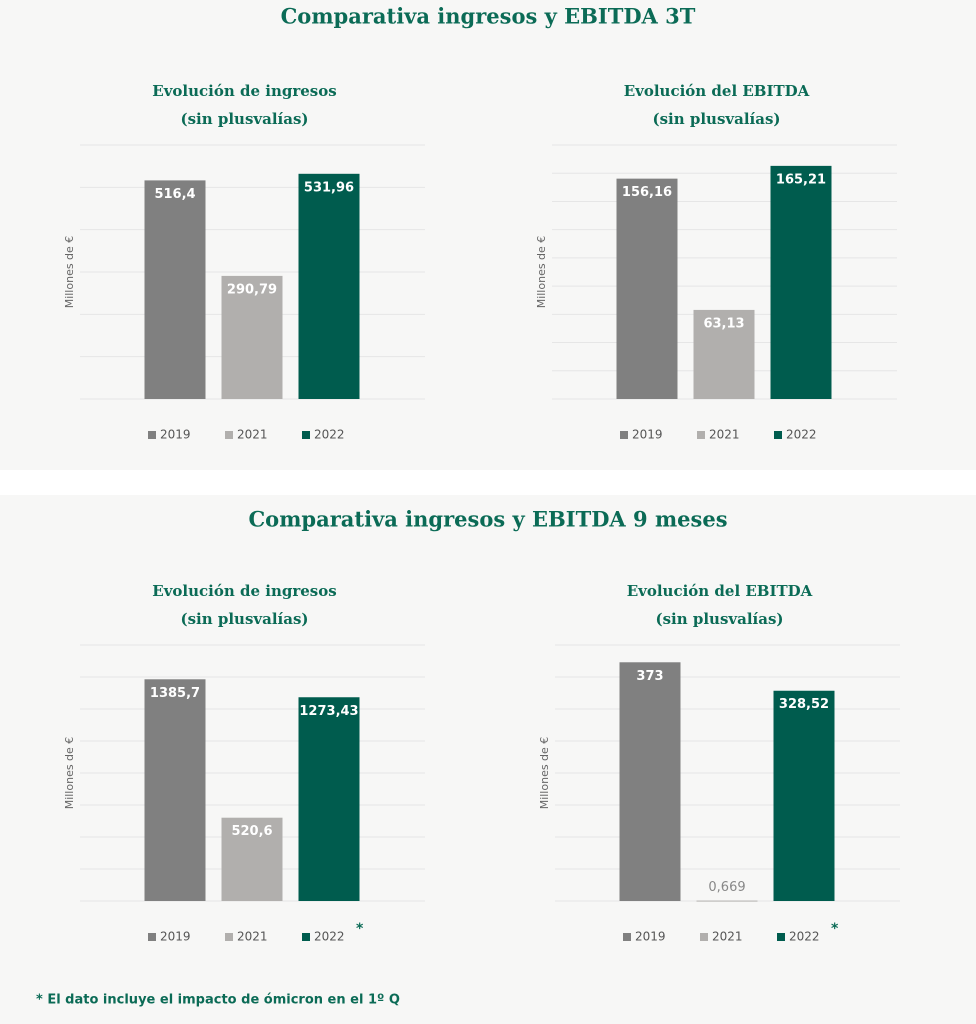  What do you see at coordinates (649, 676) in the screenshot?
I see `value-label: 373` at bounding box center [649, 676].